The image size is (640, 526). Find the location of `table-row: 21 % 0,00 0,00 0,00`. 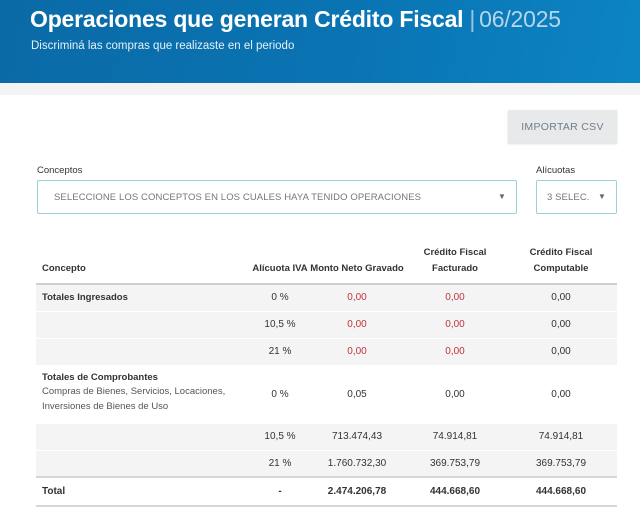

table-row: 21 % 0,00 0,00 0,00 is located at coordinates (326, 351).